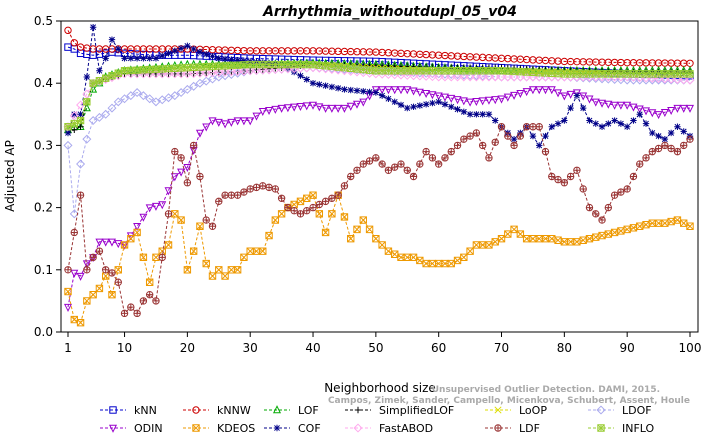 This screenshot has width=702, height=434. I want to click on legend-marker-fastabod, so click(358, 428).